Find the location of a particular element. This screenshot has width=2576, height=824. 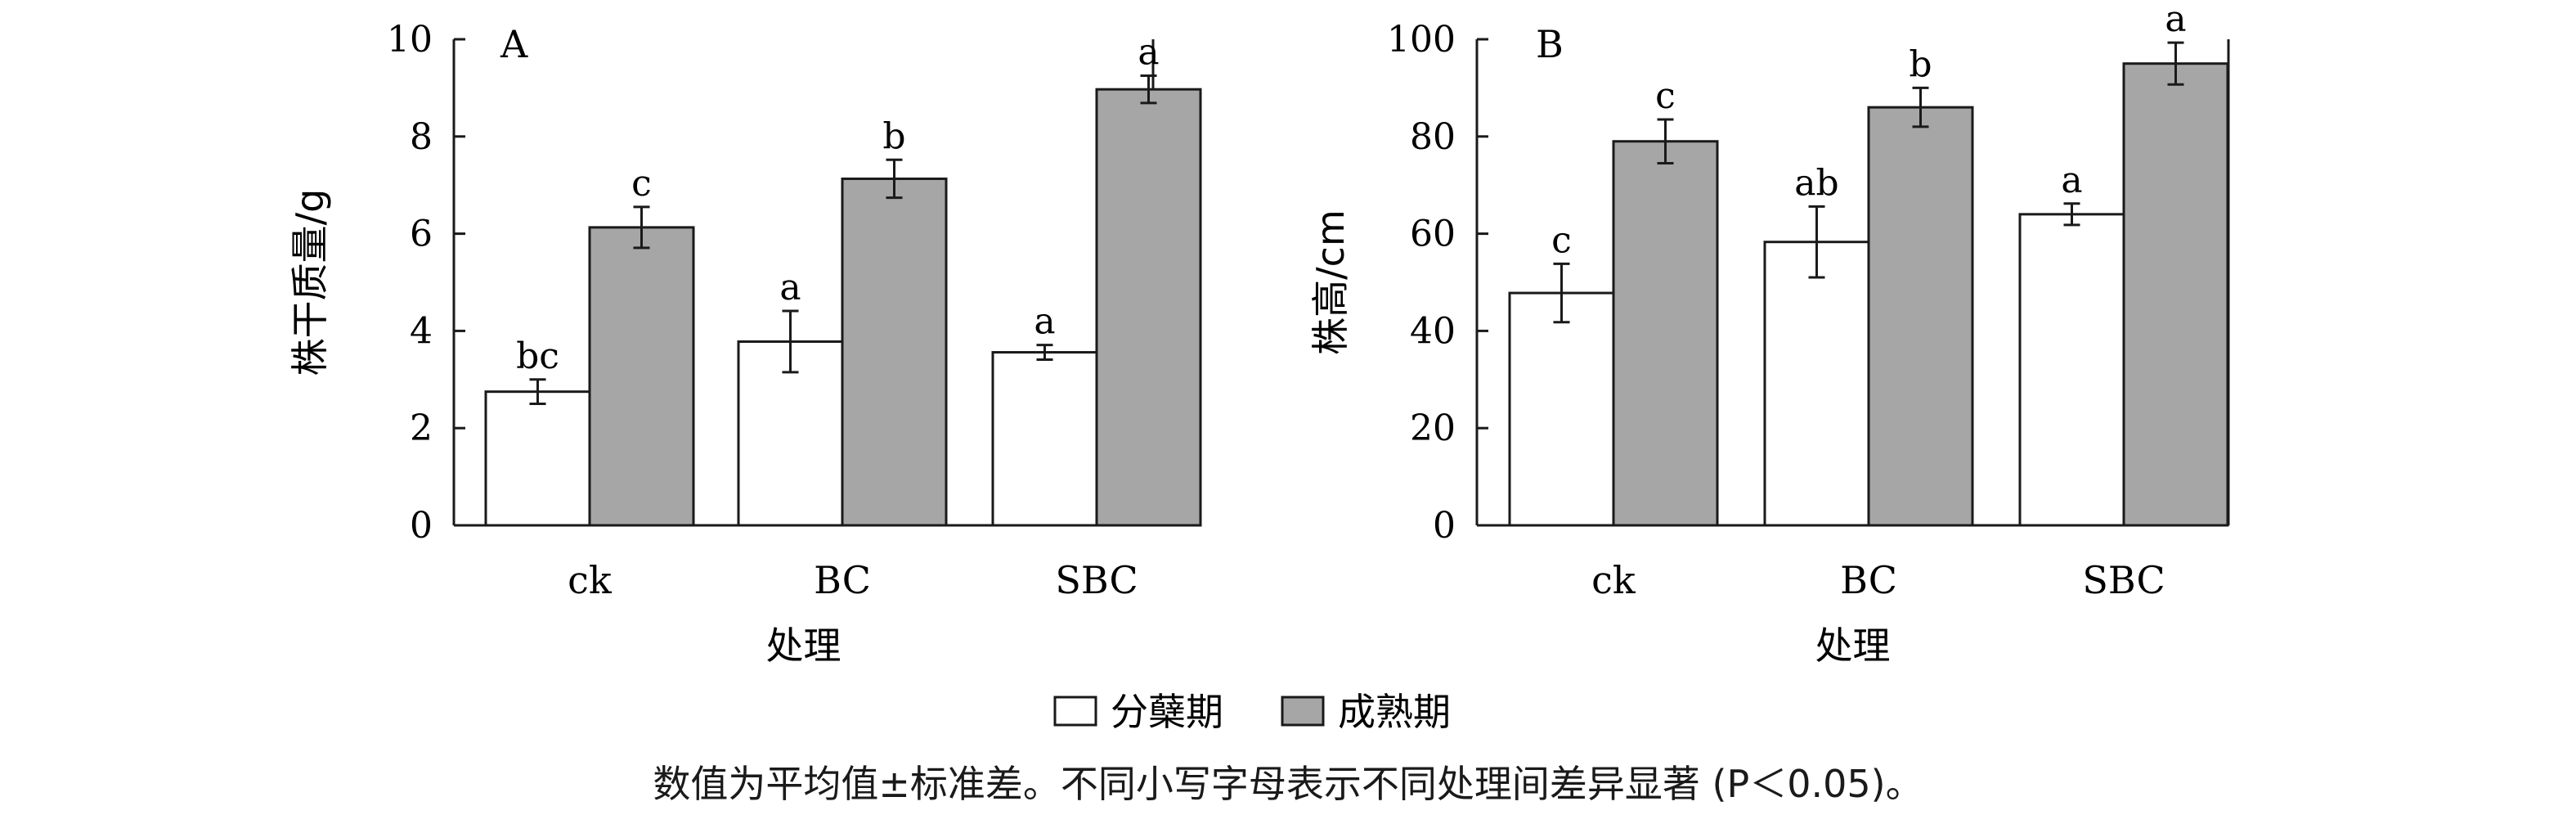

y-tick-label: 20 is located at coordinates (1433, 428).